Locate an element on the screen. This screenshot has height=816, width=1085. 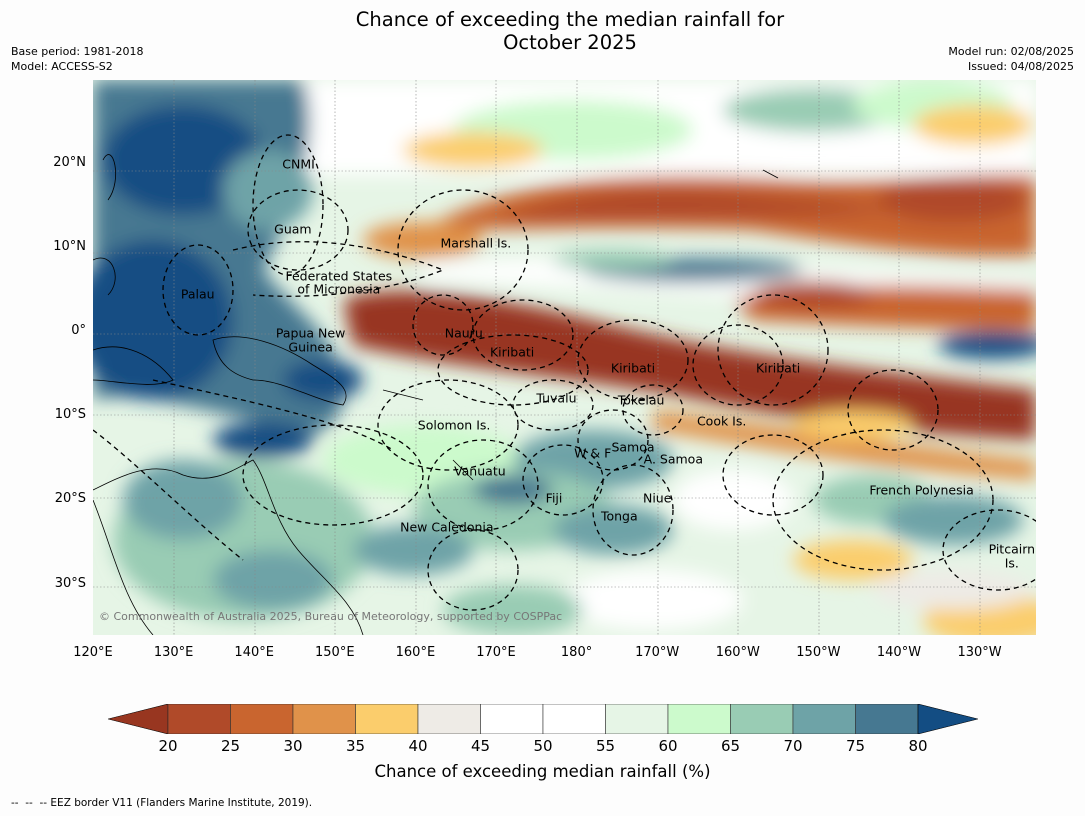
region-label: Tuvalu is located at coordinates (556, 398).